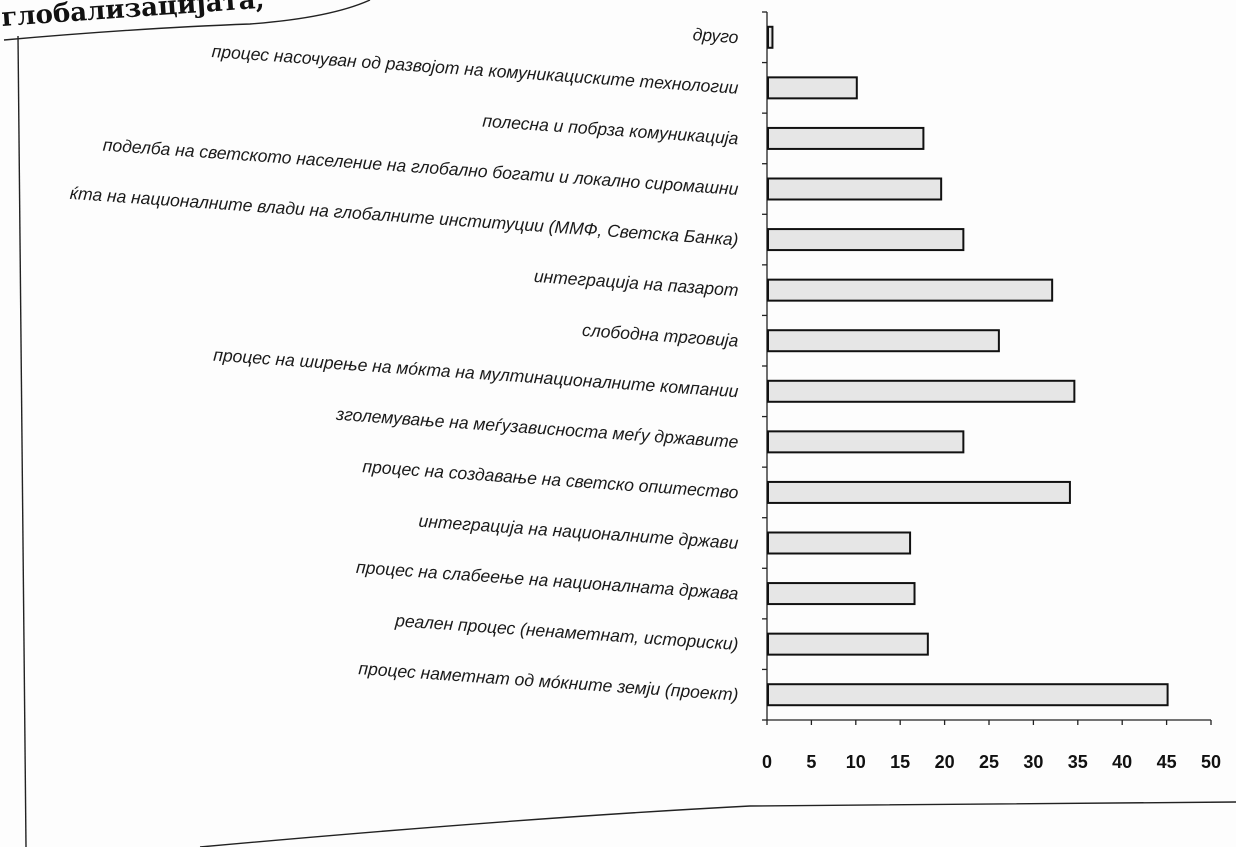 The height and width of the screenshot is (847, 1236). Describe the element at coordinates (767, 762) in the screenshot. I see `x-tick-label: 0` at that location.